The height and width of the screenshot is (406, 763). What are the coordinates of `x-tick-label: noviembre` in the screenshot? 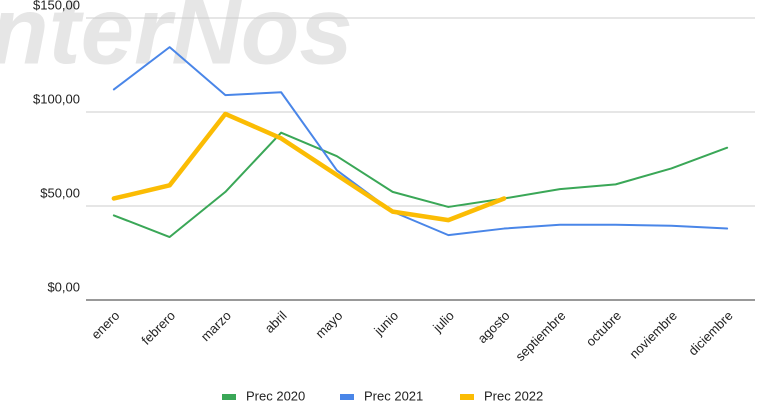 It's located at (653, 335).